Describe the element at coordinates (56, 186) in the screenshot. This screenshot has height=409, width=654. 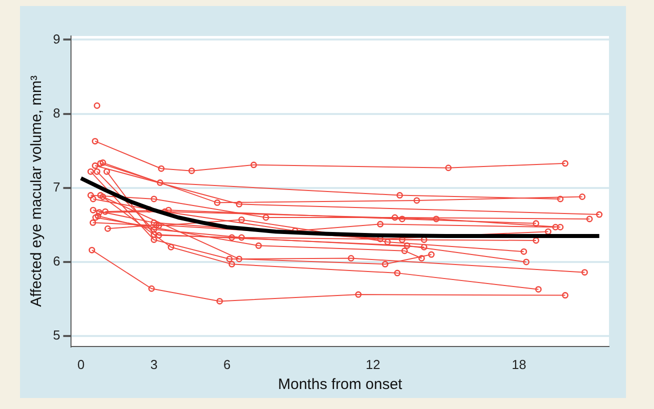
I see `y-tick-label: 7` at that location.